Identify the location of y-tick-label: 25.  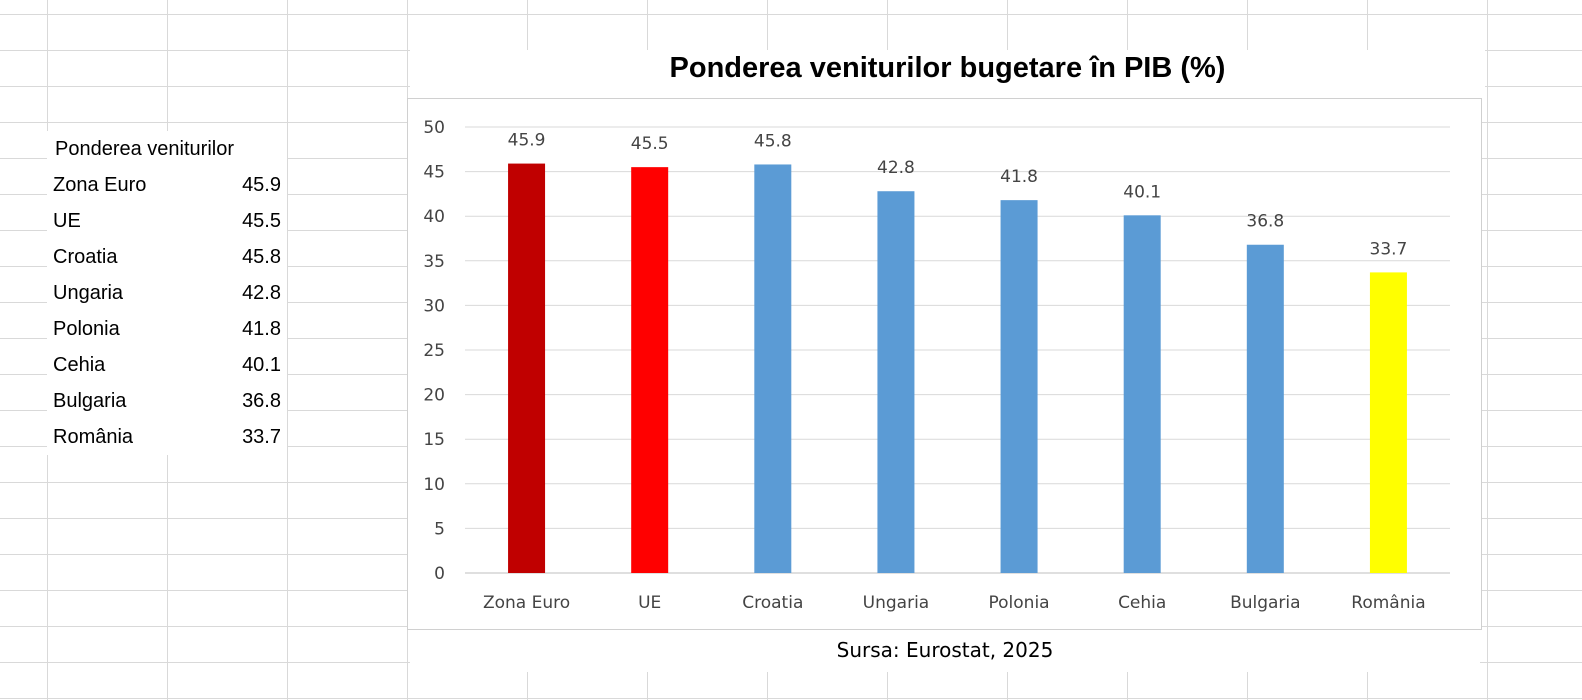
(434, 351).